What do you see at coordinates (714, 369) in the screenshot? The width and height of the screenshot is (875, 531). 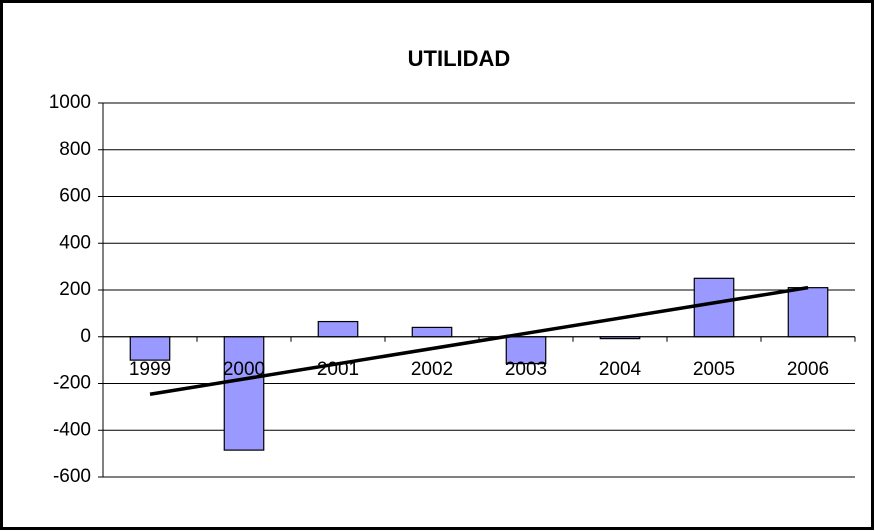 I see `x-tick-label: 2005` at bounding box center [714, 369].